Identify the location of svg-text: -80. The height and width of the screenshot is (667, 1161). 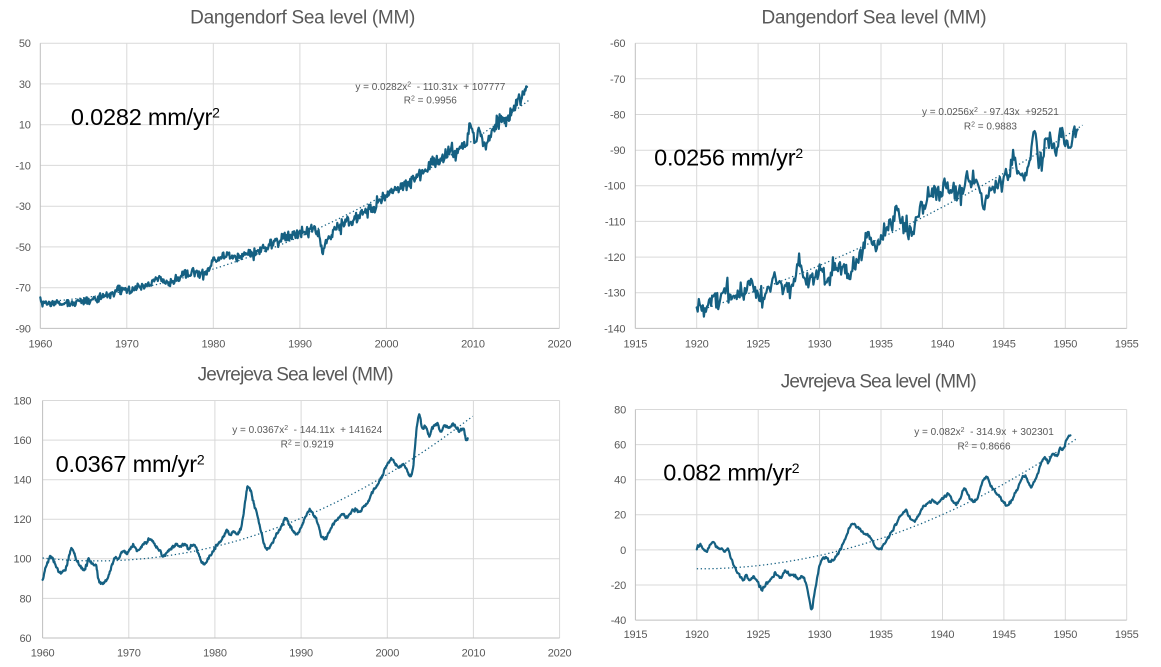
(617, 115).